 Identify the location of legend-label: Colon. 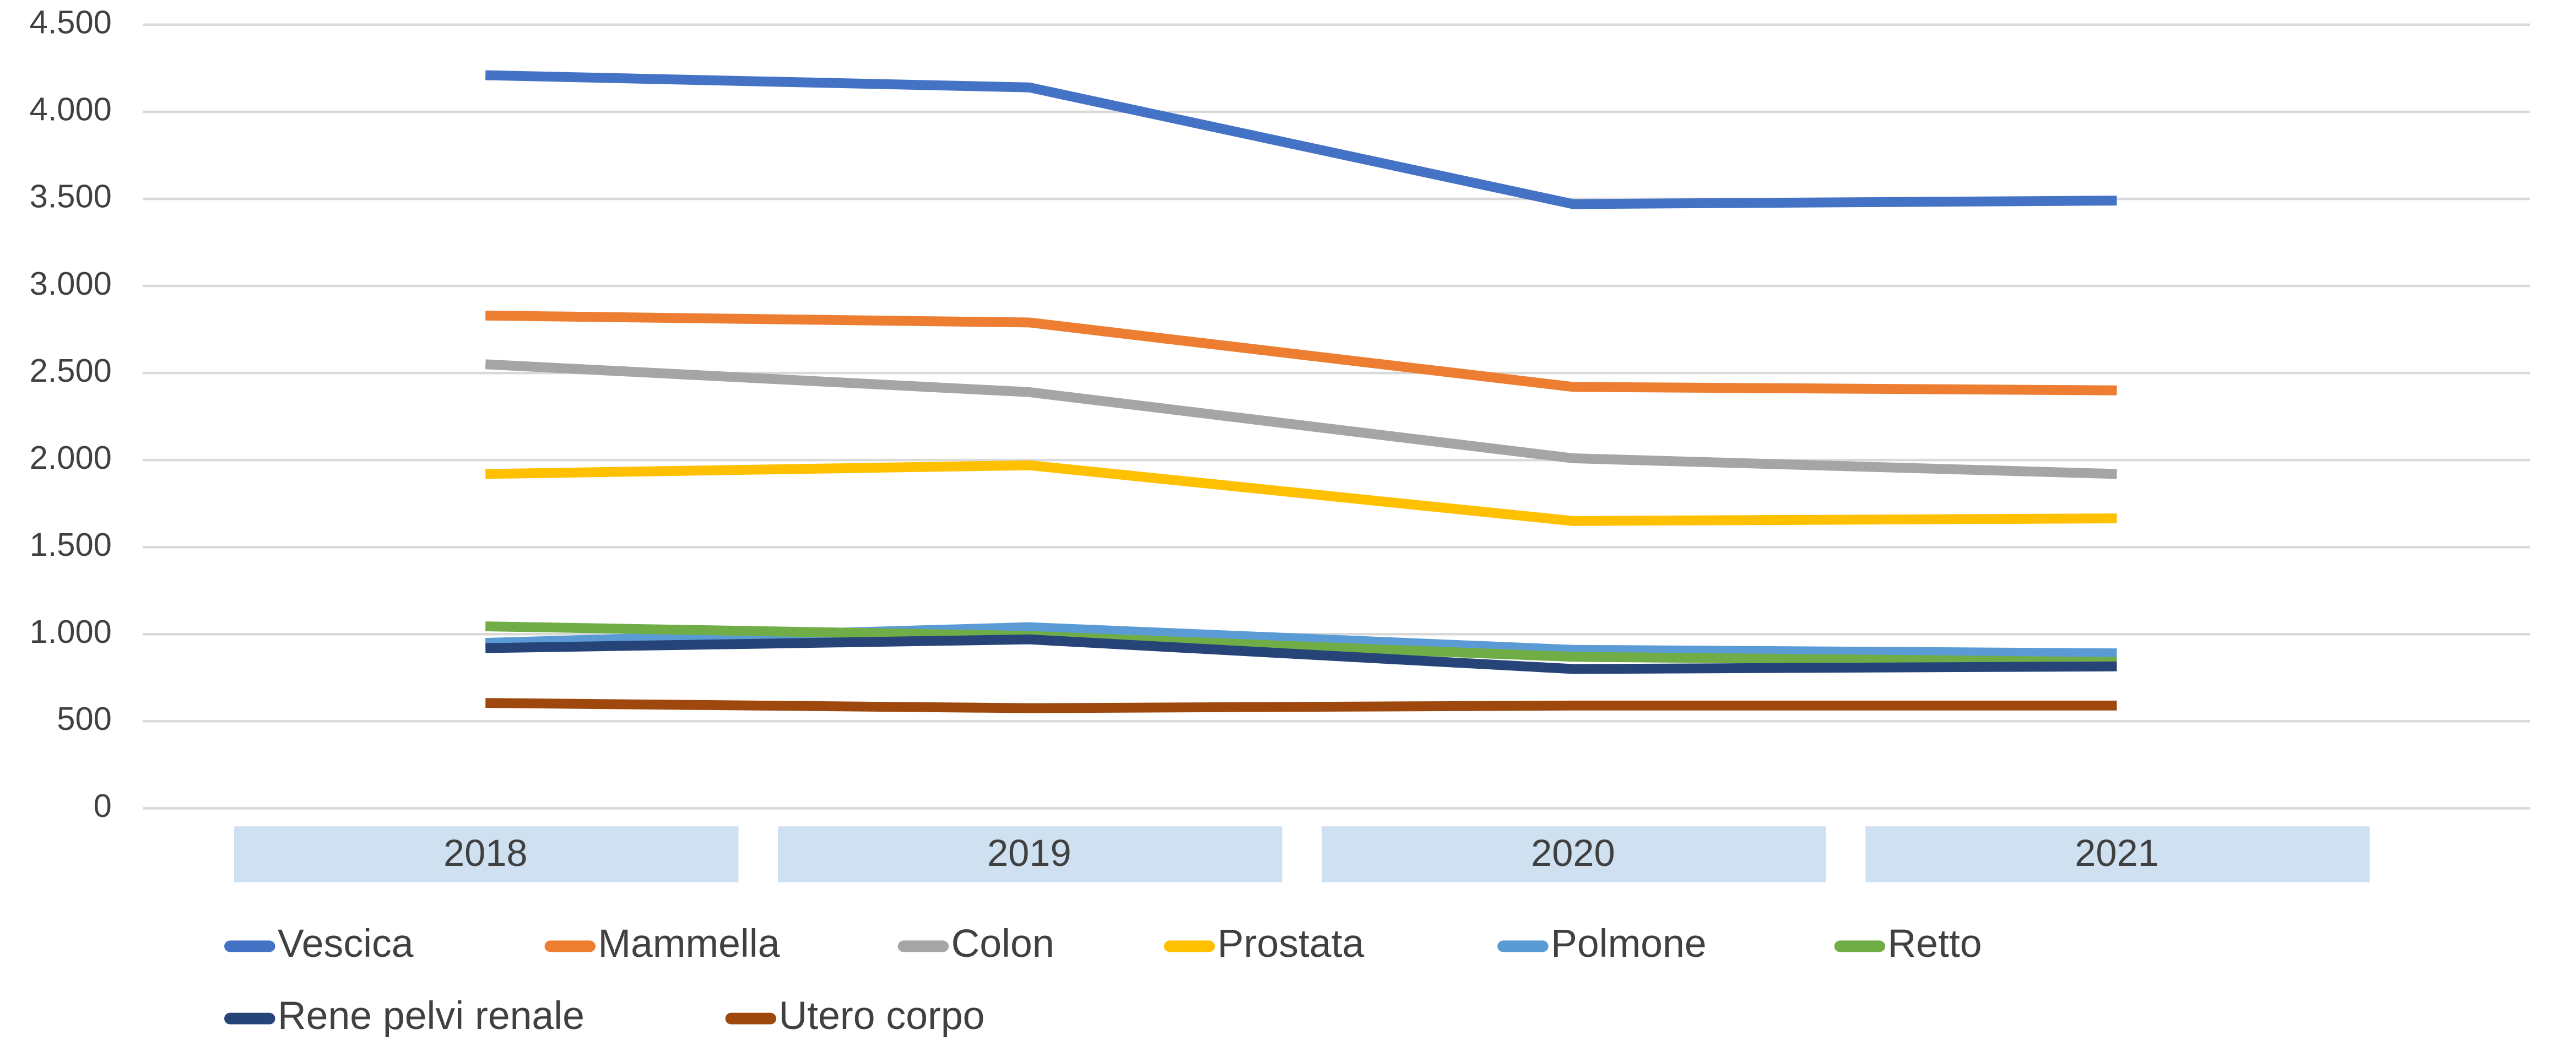
(1002, 944).